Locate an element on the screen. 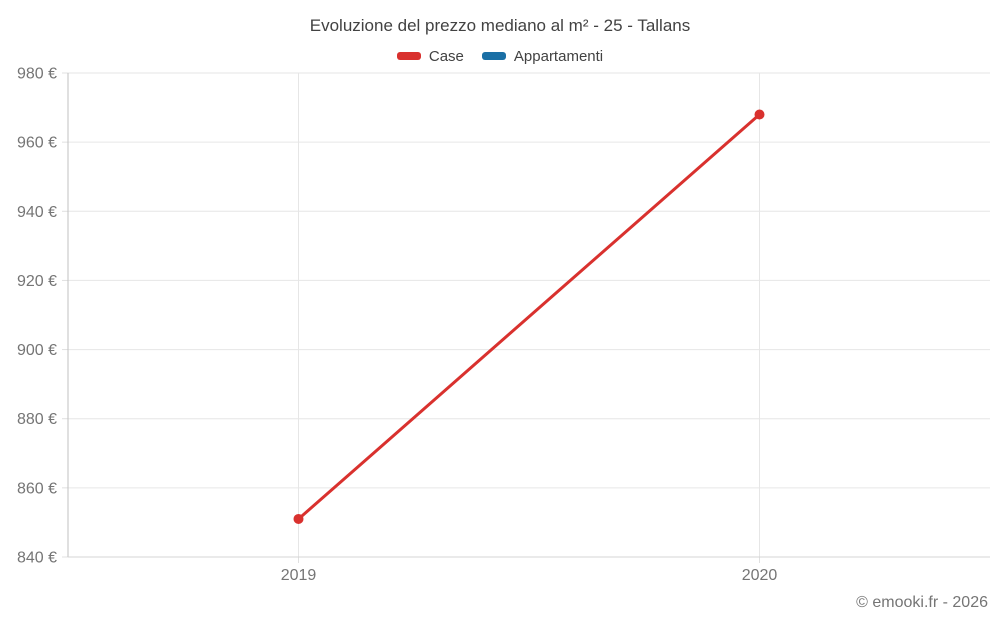 This screenshot has height=625, width=1000. legend-item-case: Case is located at coordinates (430, 56).